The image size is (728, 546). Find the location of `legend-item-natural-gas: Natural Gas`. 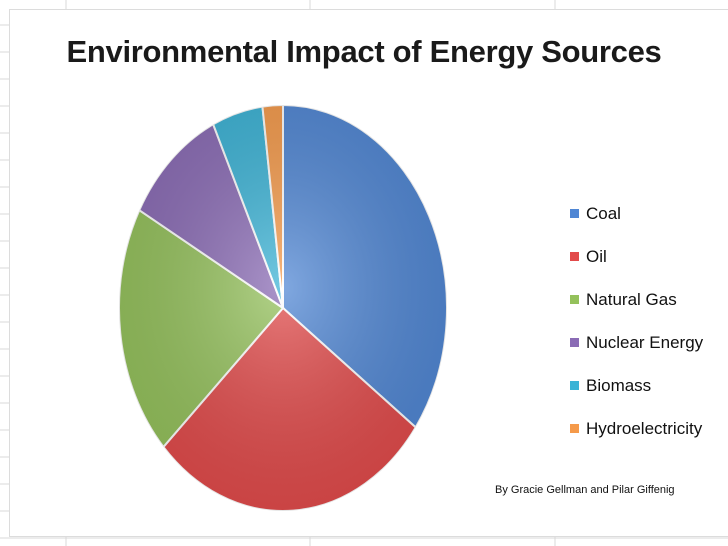

legend-item-natural-gas: Natural Gas is located at coordinates (636, 299).